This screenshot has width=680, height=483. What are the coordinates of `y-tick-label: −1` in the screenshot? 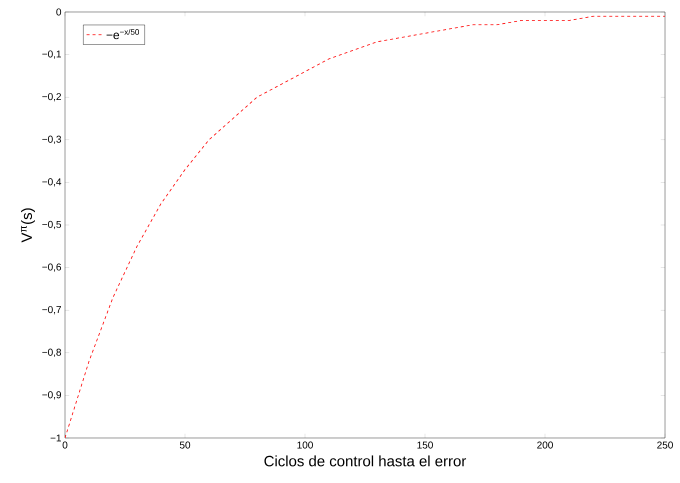 It's located at (55, 438).